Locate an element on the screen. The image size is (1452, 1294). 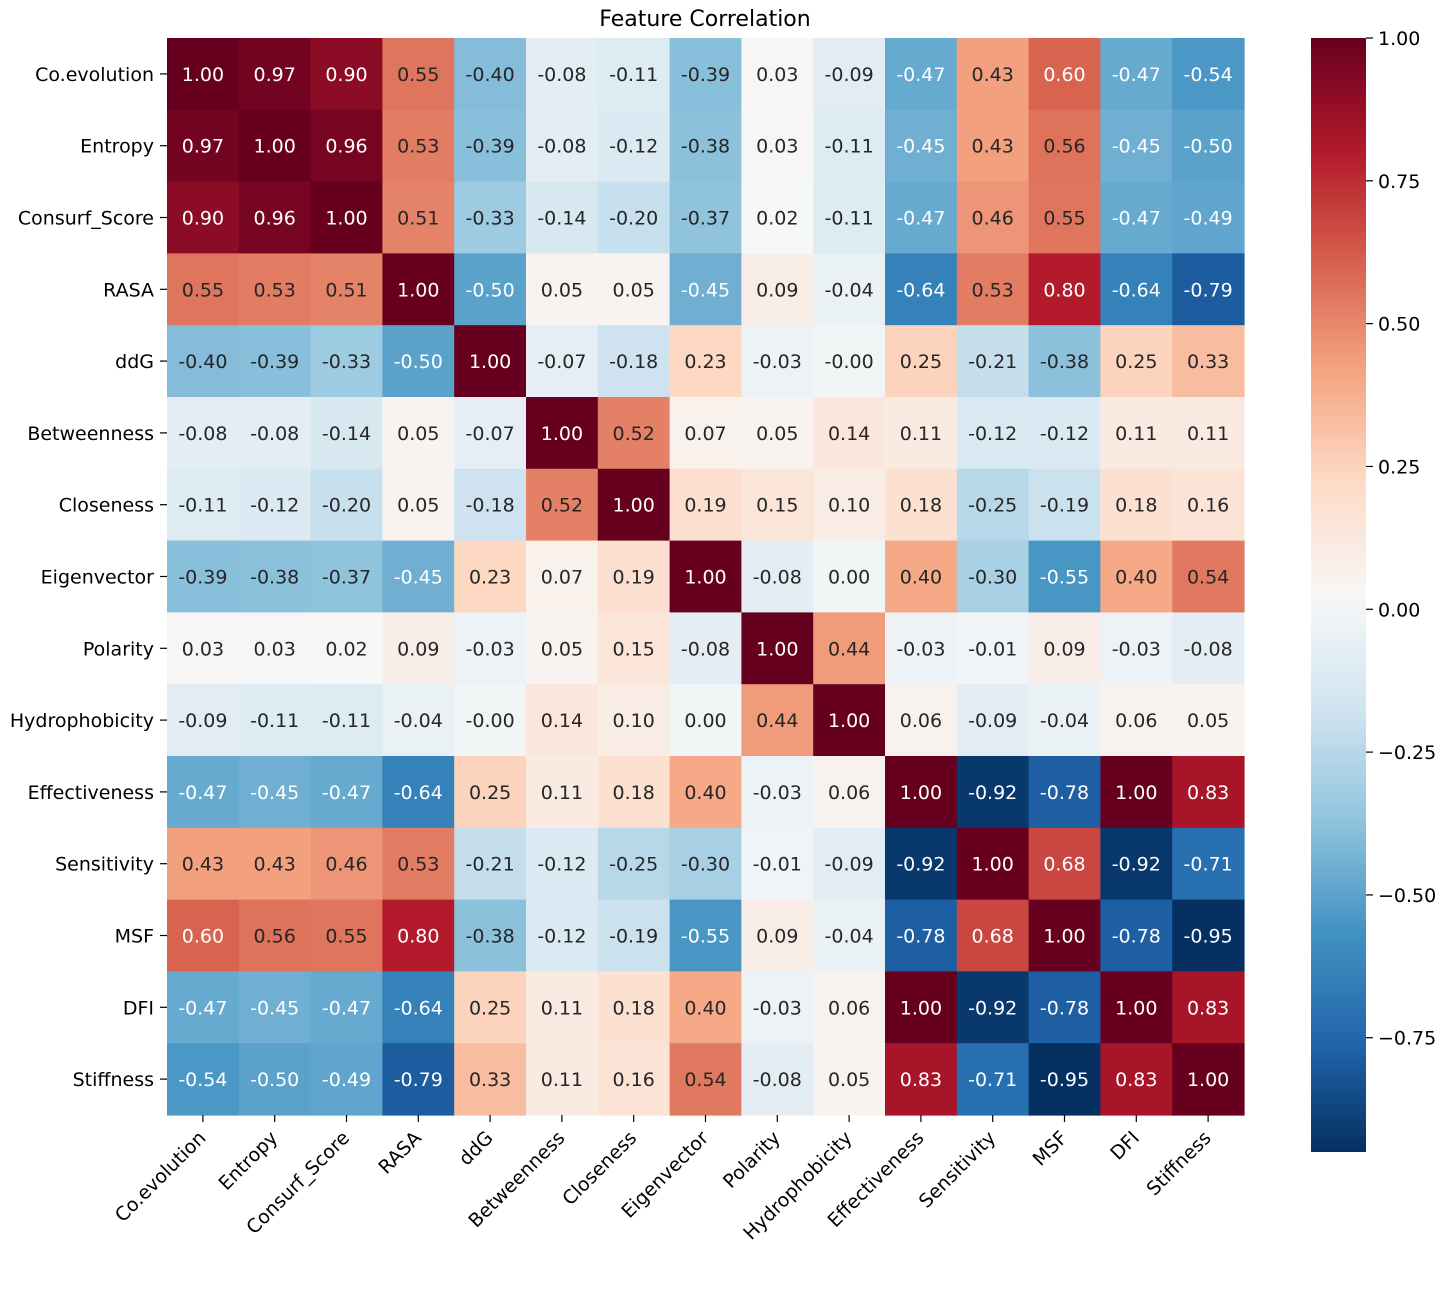
cell-value-label: 0.51 is located at coordinates (346, 290).